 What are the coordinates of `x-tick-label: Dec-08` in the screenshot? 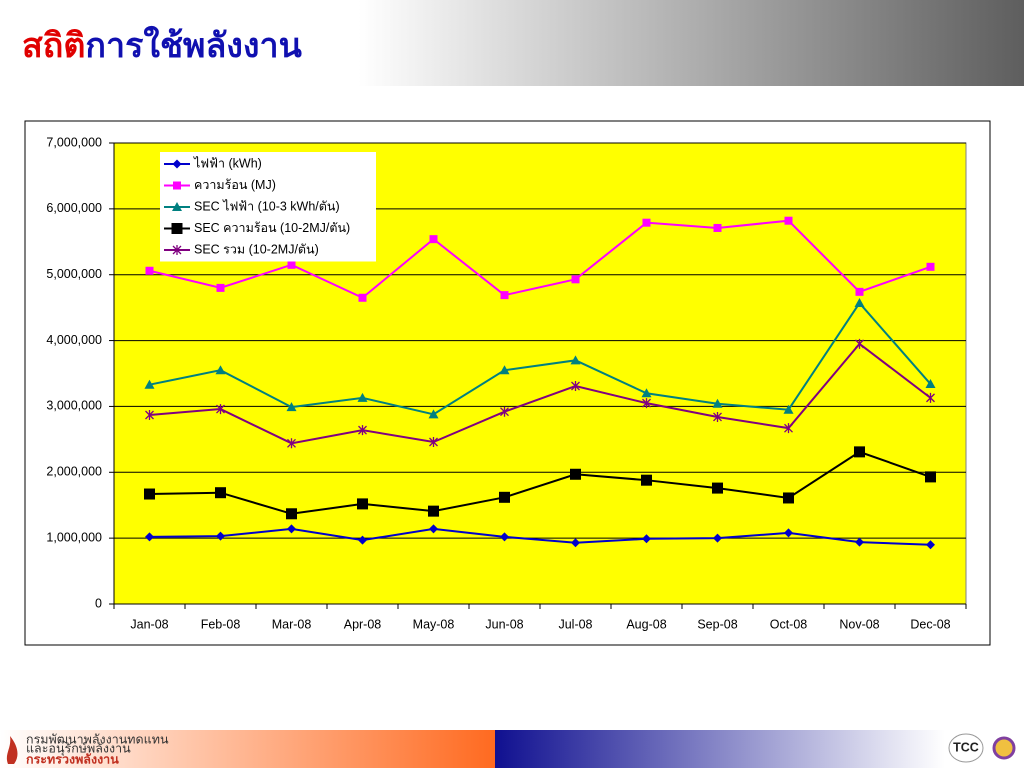 It's located at (930, 624).